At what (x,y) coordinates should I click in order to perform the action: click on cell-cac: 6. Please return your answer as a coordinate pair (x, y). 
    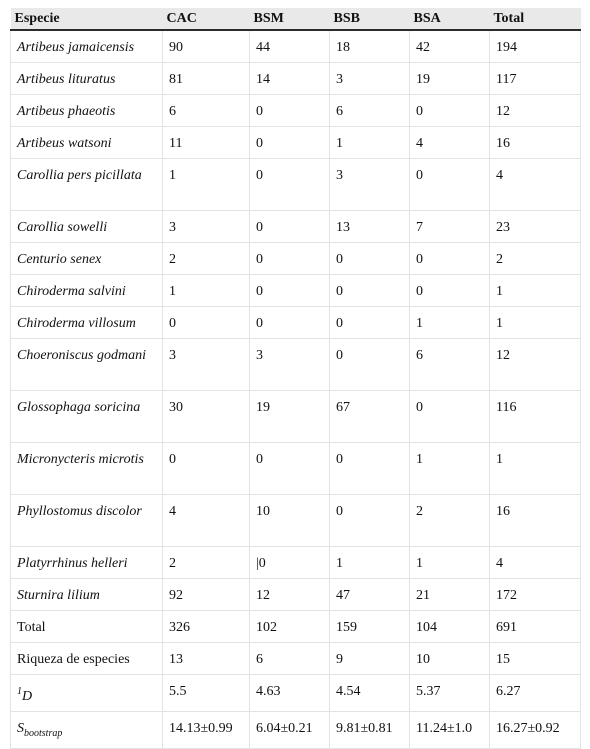
    Looking at the image, I should click on (206, 110).